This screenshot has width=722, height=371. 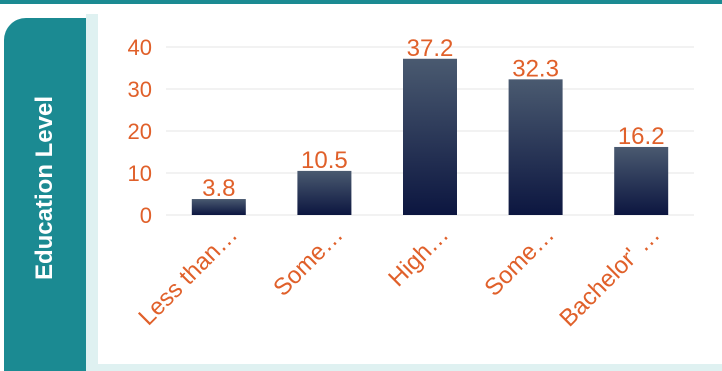 I want to click on y-tick-label: 0, so click(x=146, y=215).